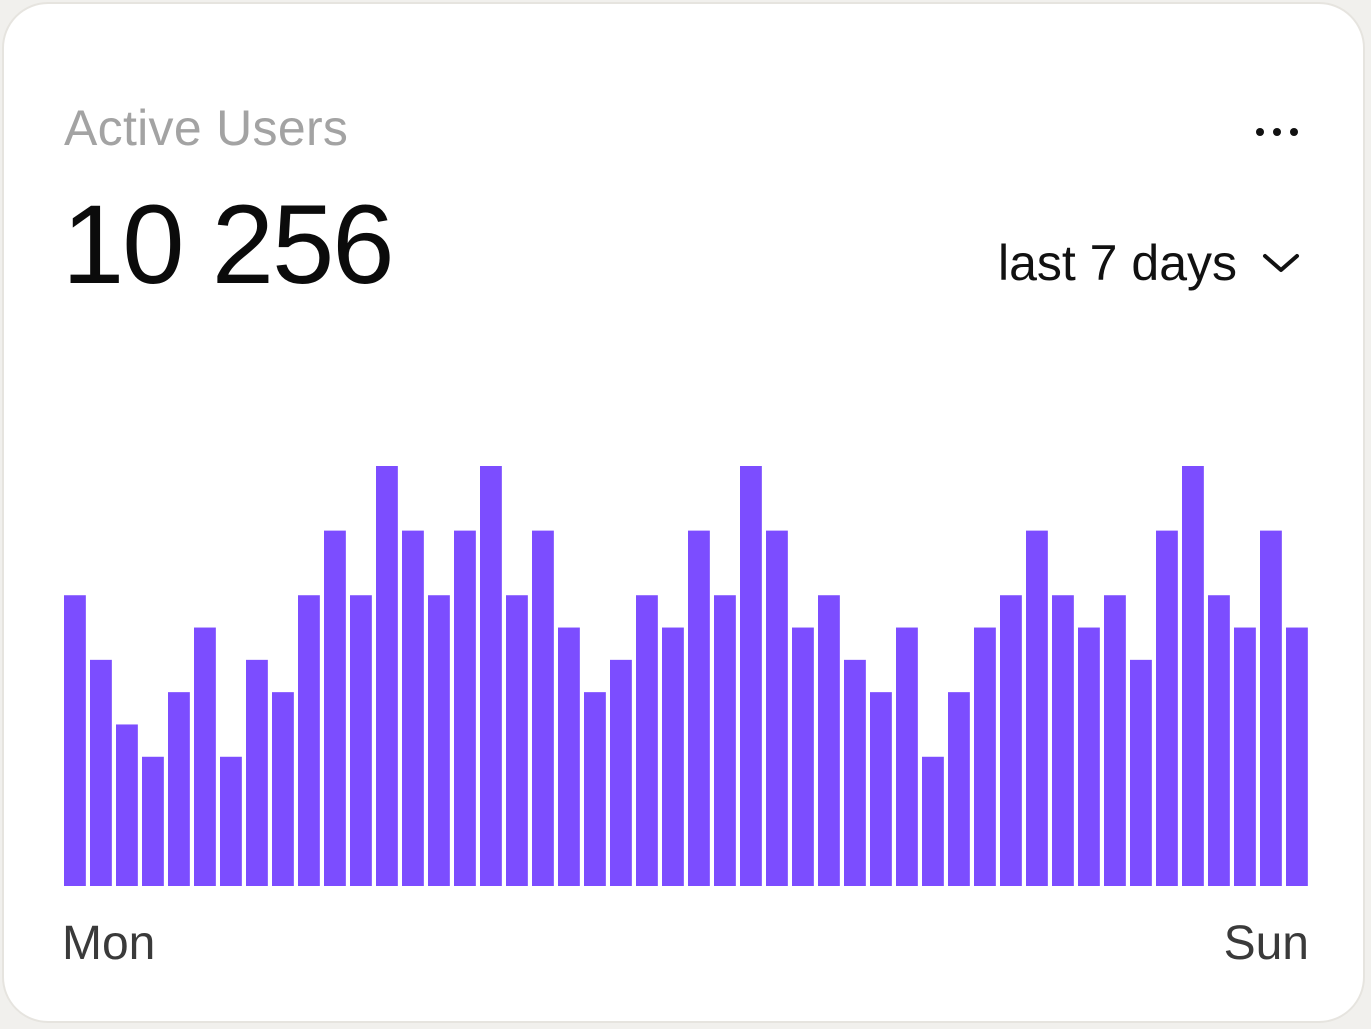 The height and width of the screenshot is (1029, 1371). I want to click on date-range-label: last 7 days, so click(1117, 263).